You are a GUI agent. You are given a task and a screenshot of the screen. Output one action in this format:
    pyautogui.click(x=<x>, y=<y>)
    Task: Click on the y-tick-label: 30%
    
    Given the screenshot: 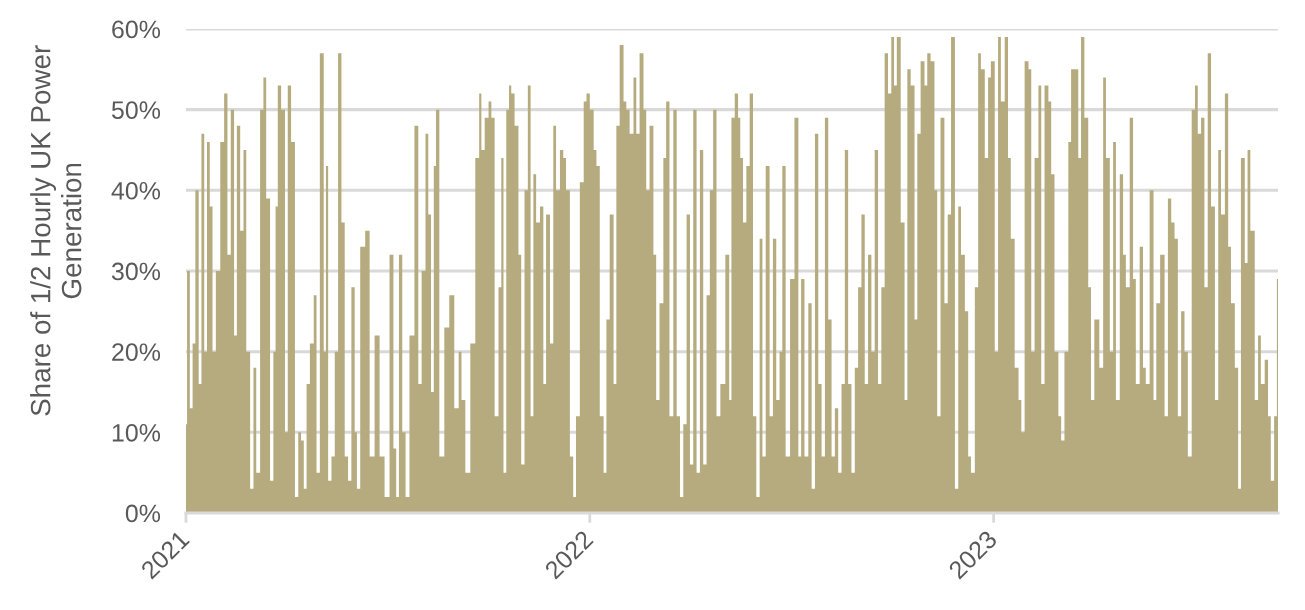 What is the action you would take?
    pyautogui.click(x=136, y=271)
    